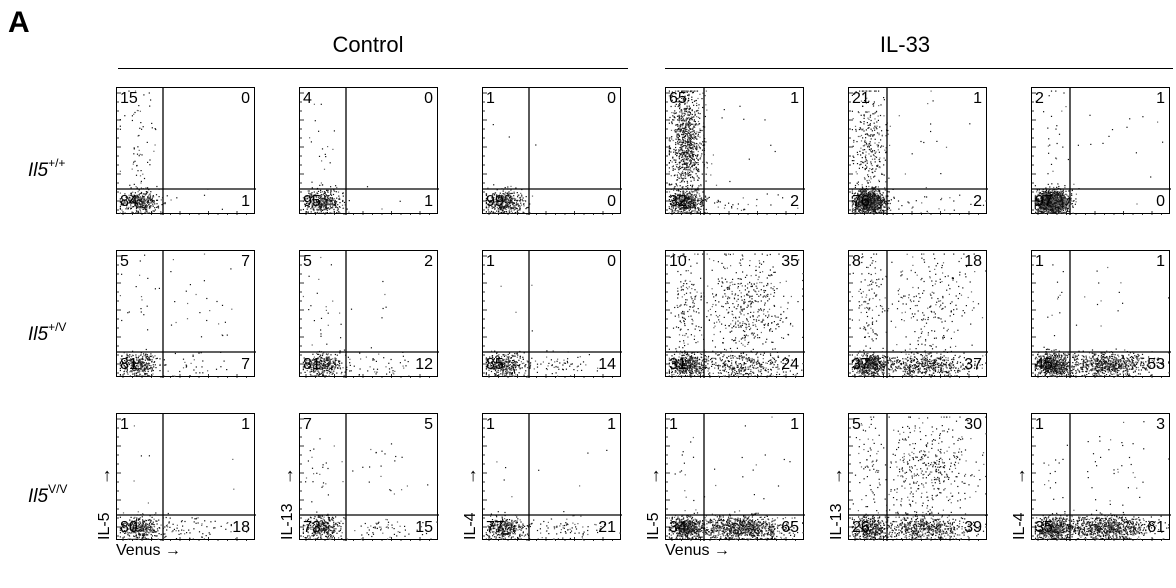 The width and height of the screenshot is (1176, 588). Describe the element at coordinates (856, 261) in the screenshot. I see `quadrant-value-ul: 8` at that location.